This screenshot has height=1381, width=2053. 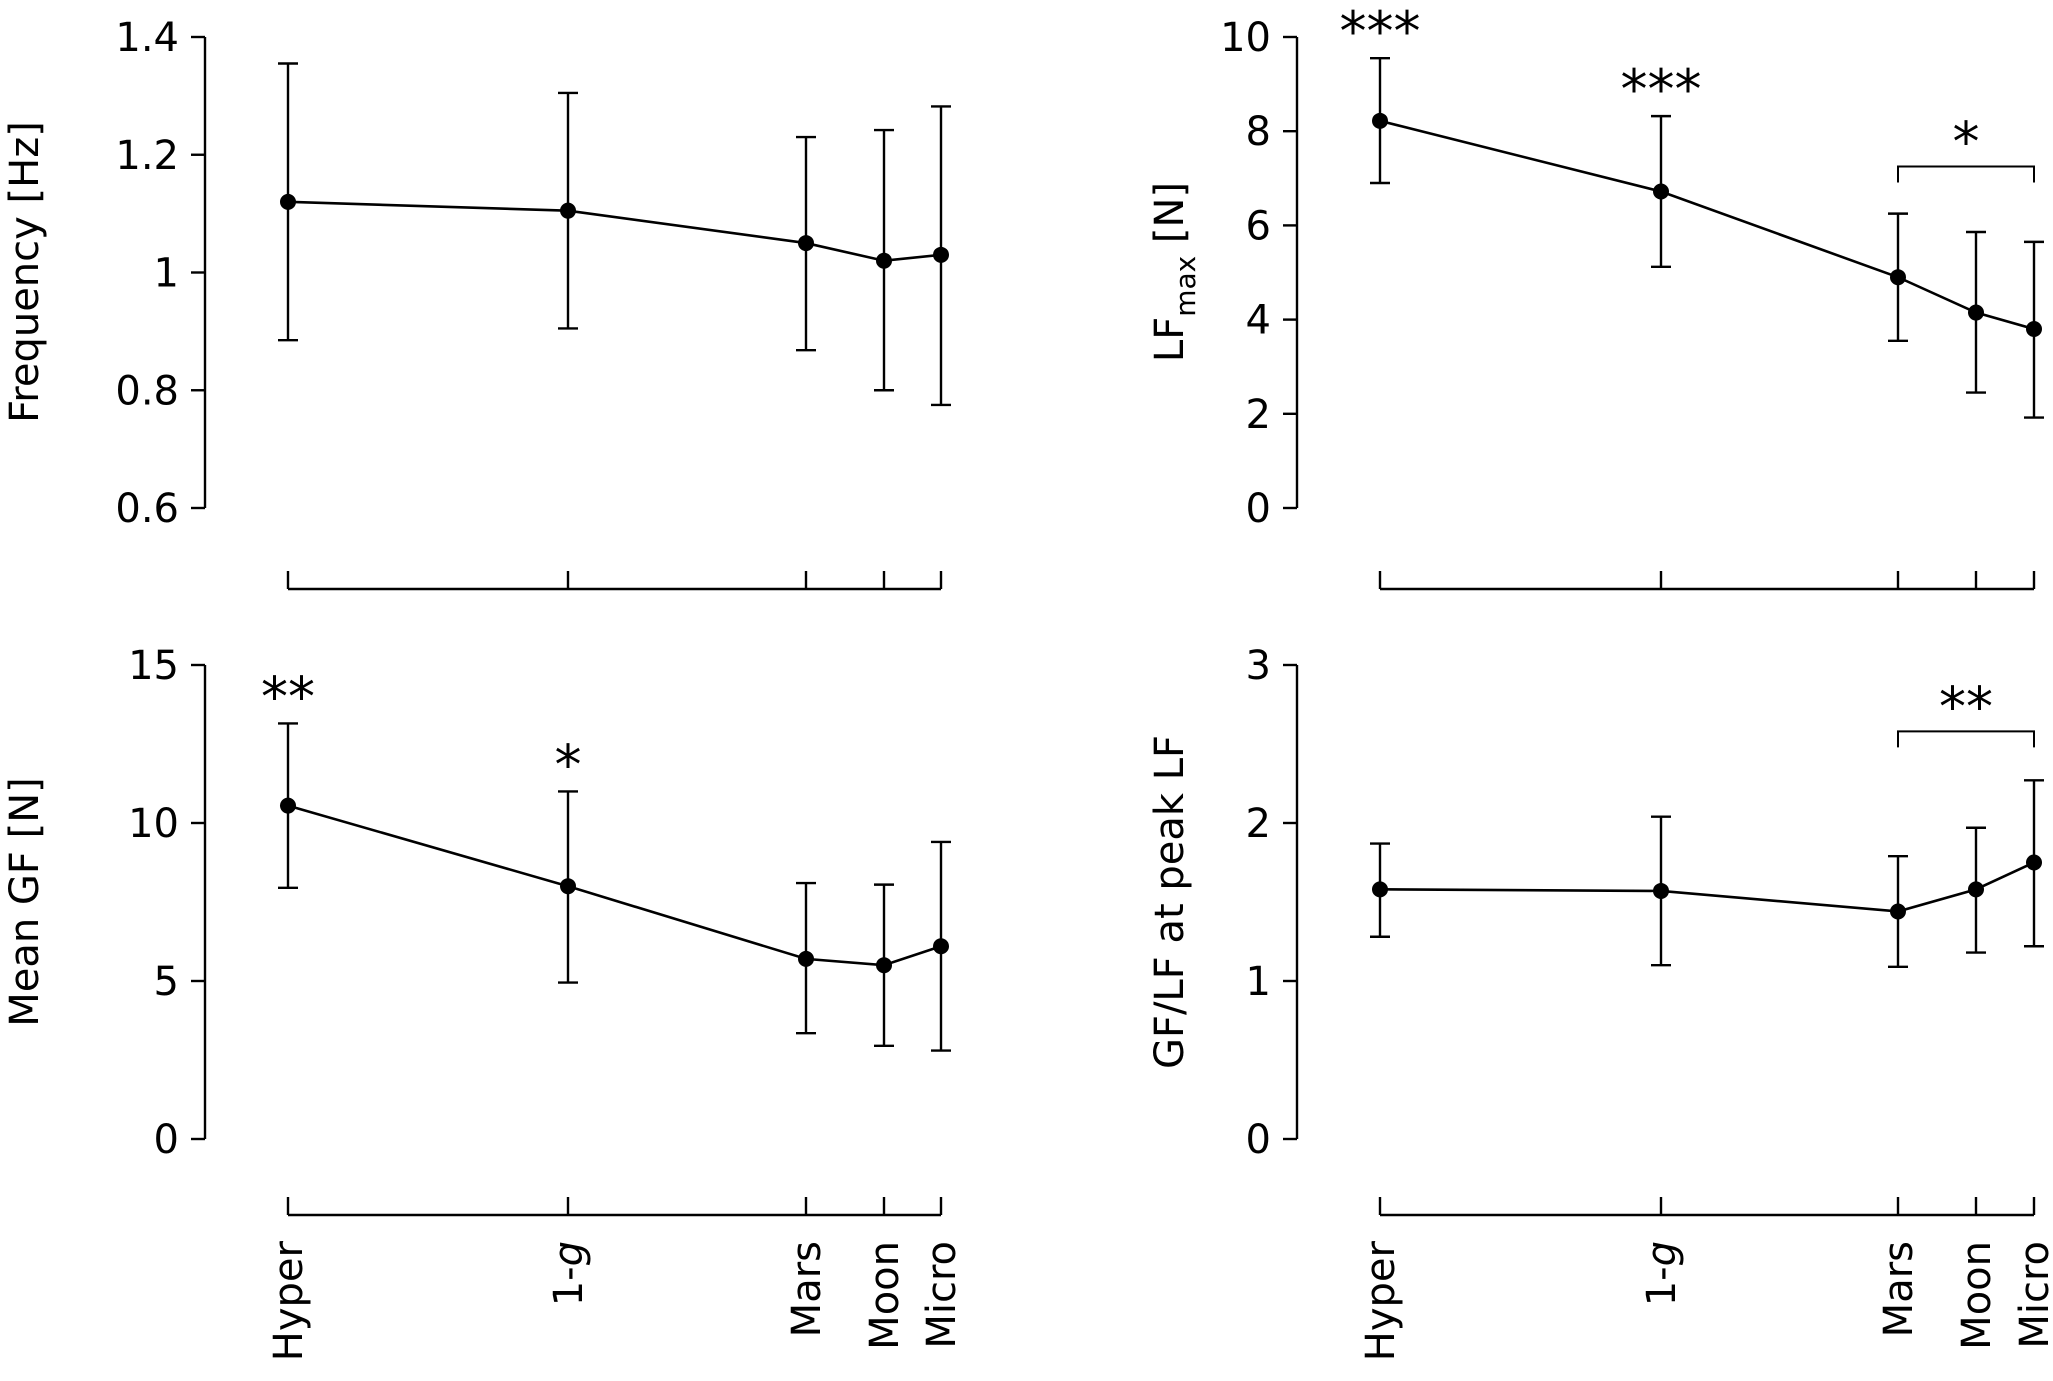 I want to click on y-tick-label: 8, so click(x=1258, y=132).